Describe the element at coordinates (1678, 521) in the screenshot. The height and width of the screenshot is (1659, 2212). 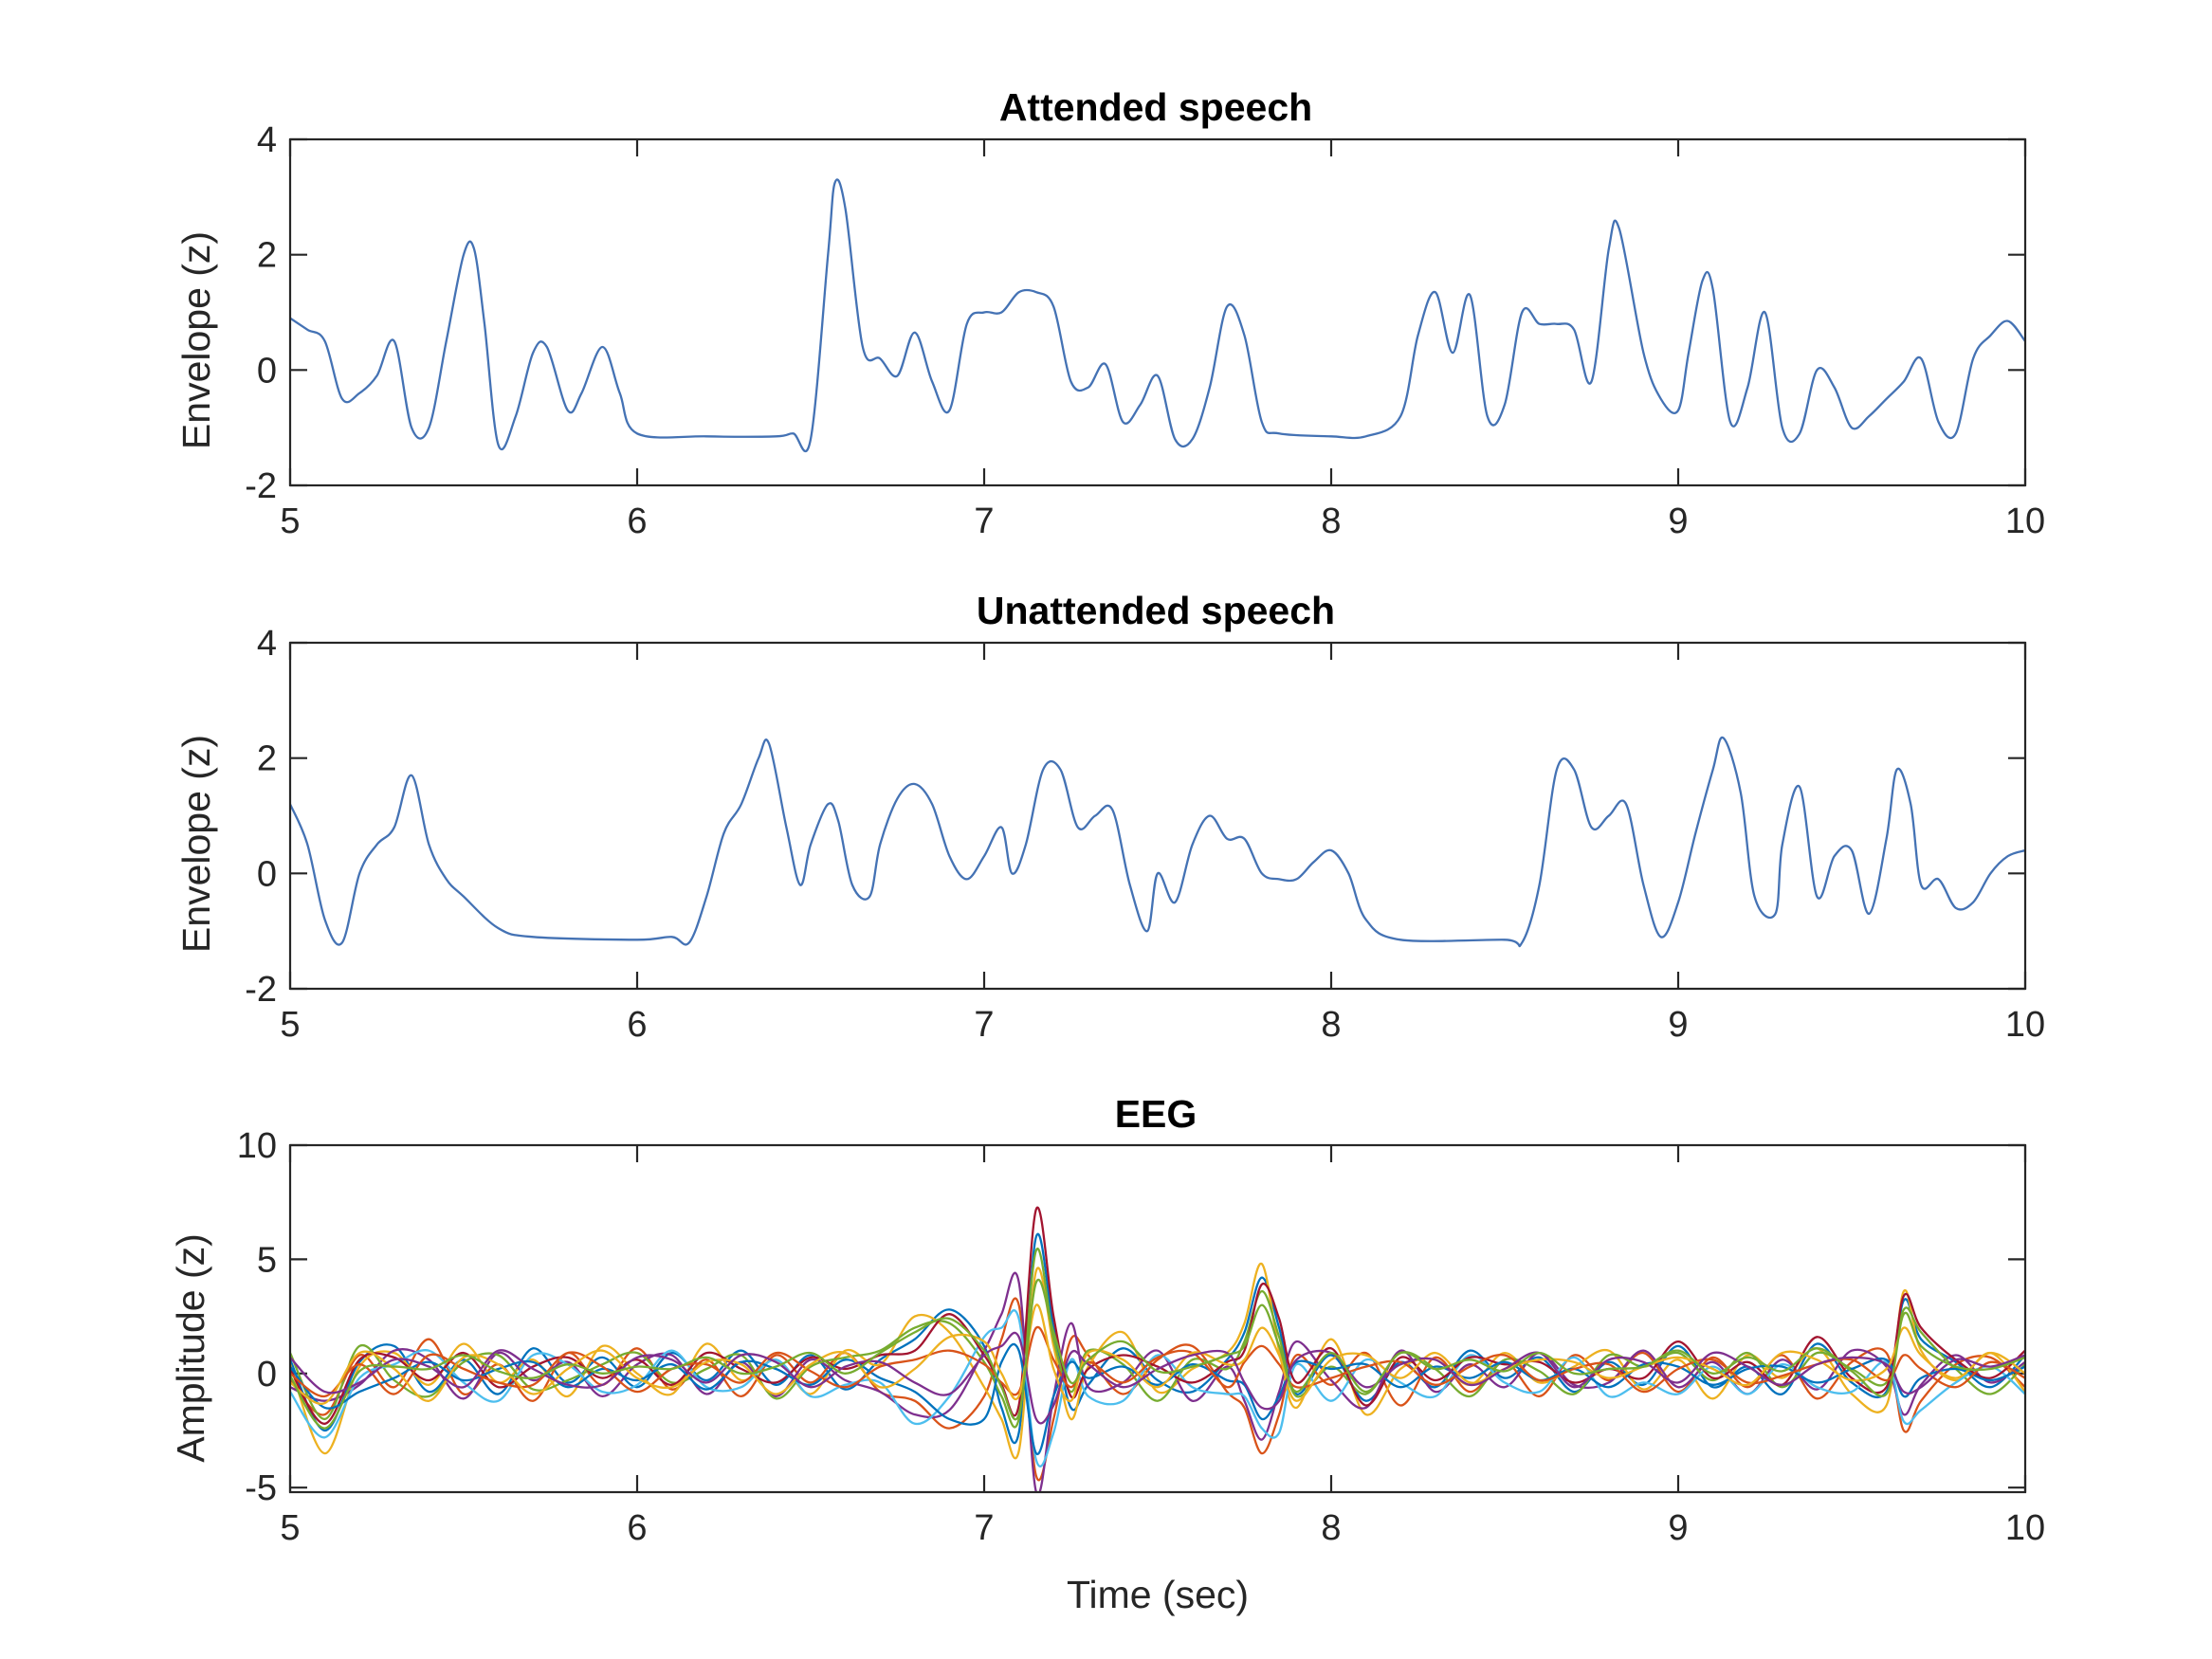
I see `attended-xtick-label: 9` at that location.